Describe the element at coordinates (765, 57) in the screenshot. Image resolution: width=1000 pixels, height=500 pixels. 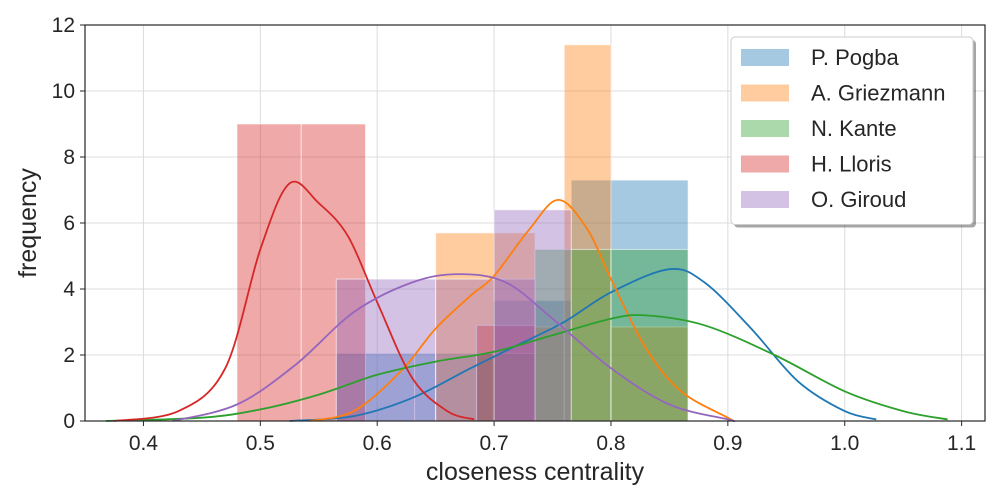
I see `legend-swatch-p-pogba` at that location.